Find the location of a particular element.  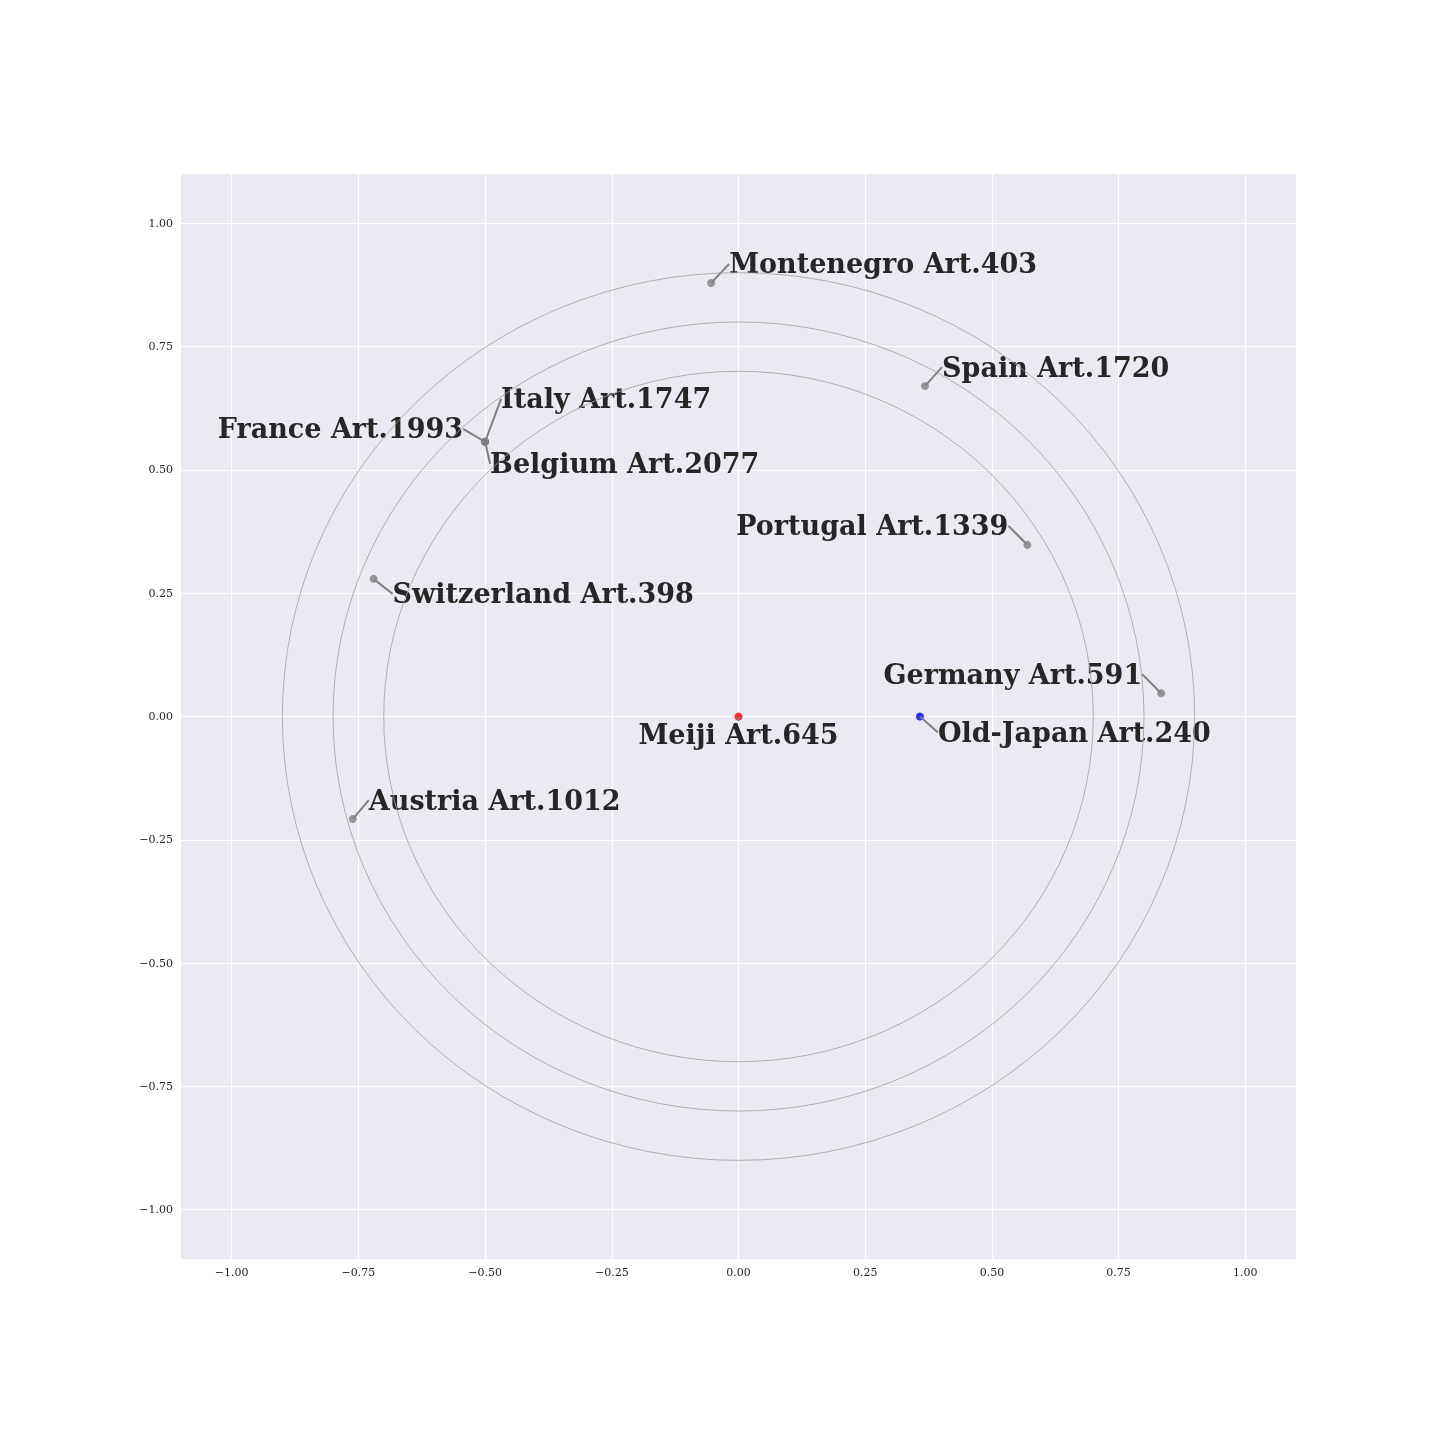

annotation: France Art.1993 is located at coordinates (340, 429).